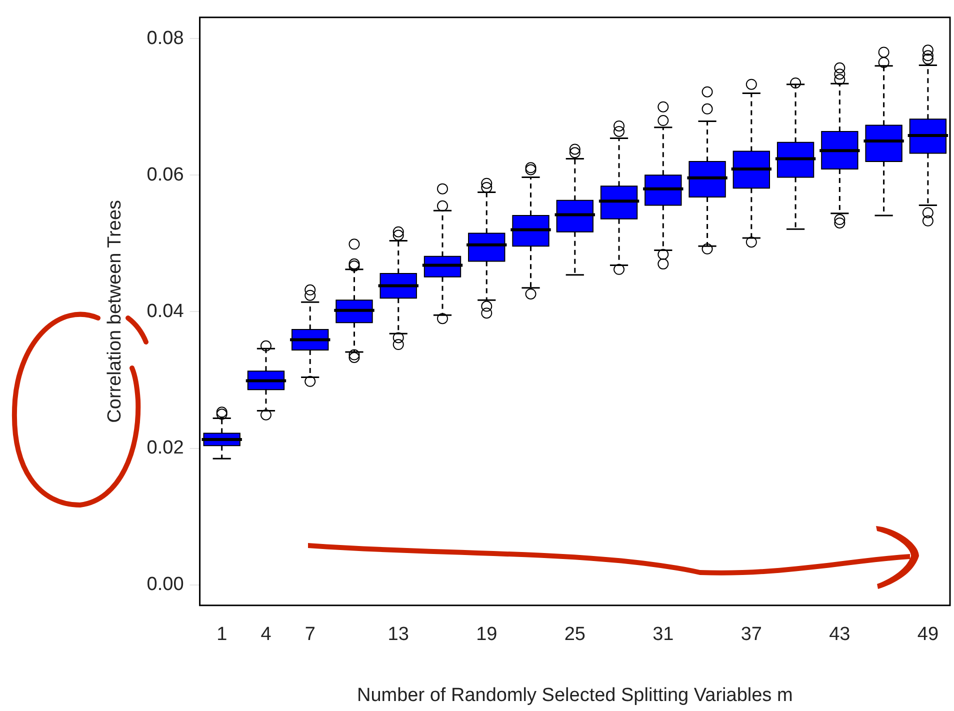 The width and height of the screenshot is (954, 711). What do you see at coordinates (310, 635) in the screenshot?
I see `x-tick-label: 7` at bounding box center [310, 635].